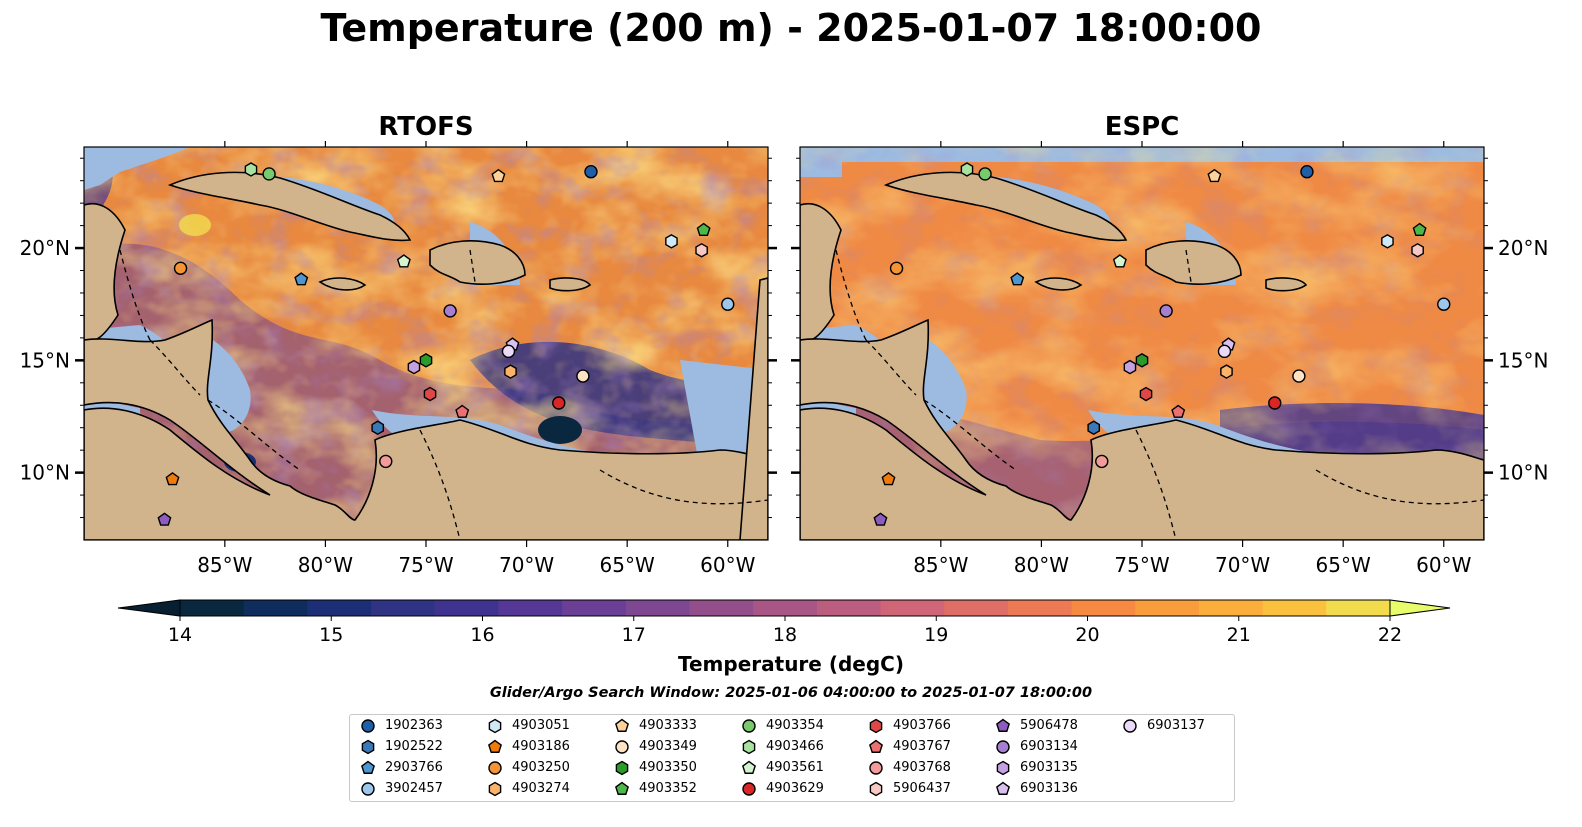 The width and height of the screenshot is (1582, 827). I want to click on legend-item-4903354: 4903354, so click(782, 726).